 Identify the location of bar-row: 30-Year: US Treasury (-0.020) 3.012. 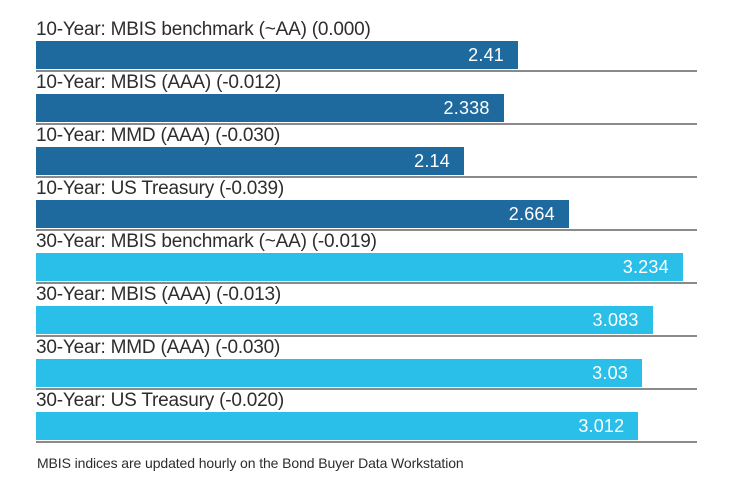
(366, 416).